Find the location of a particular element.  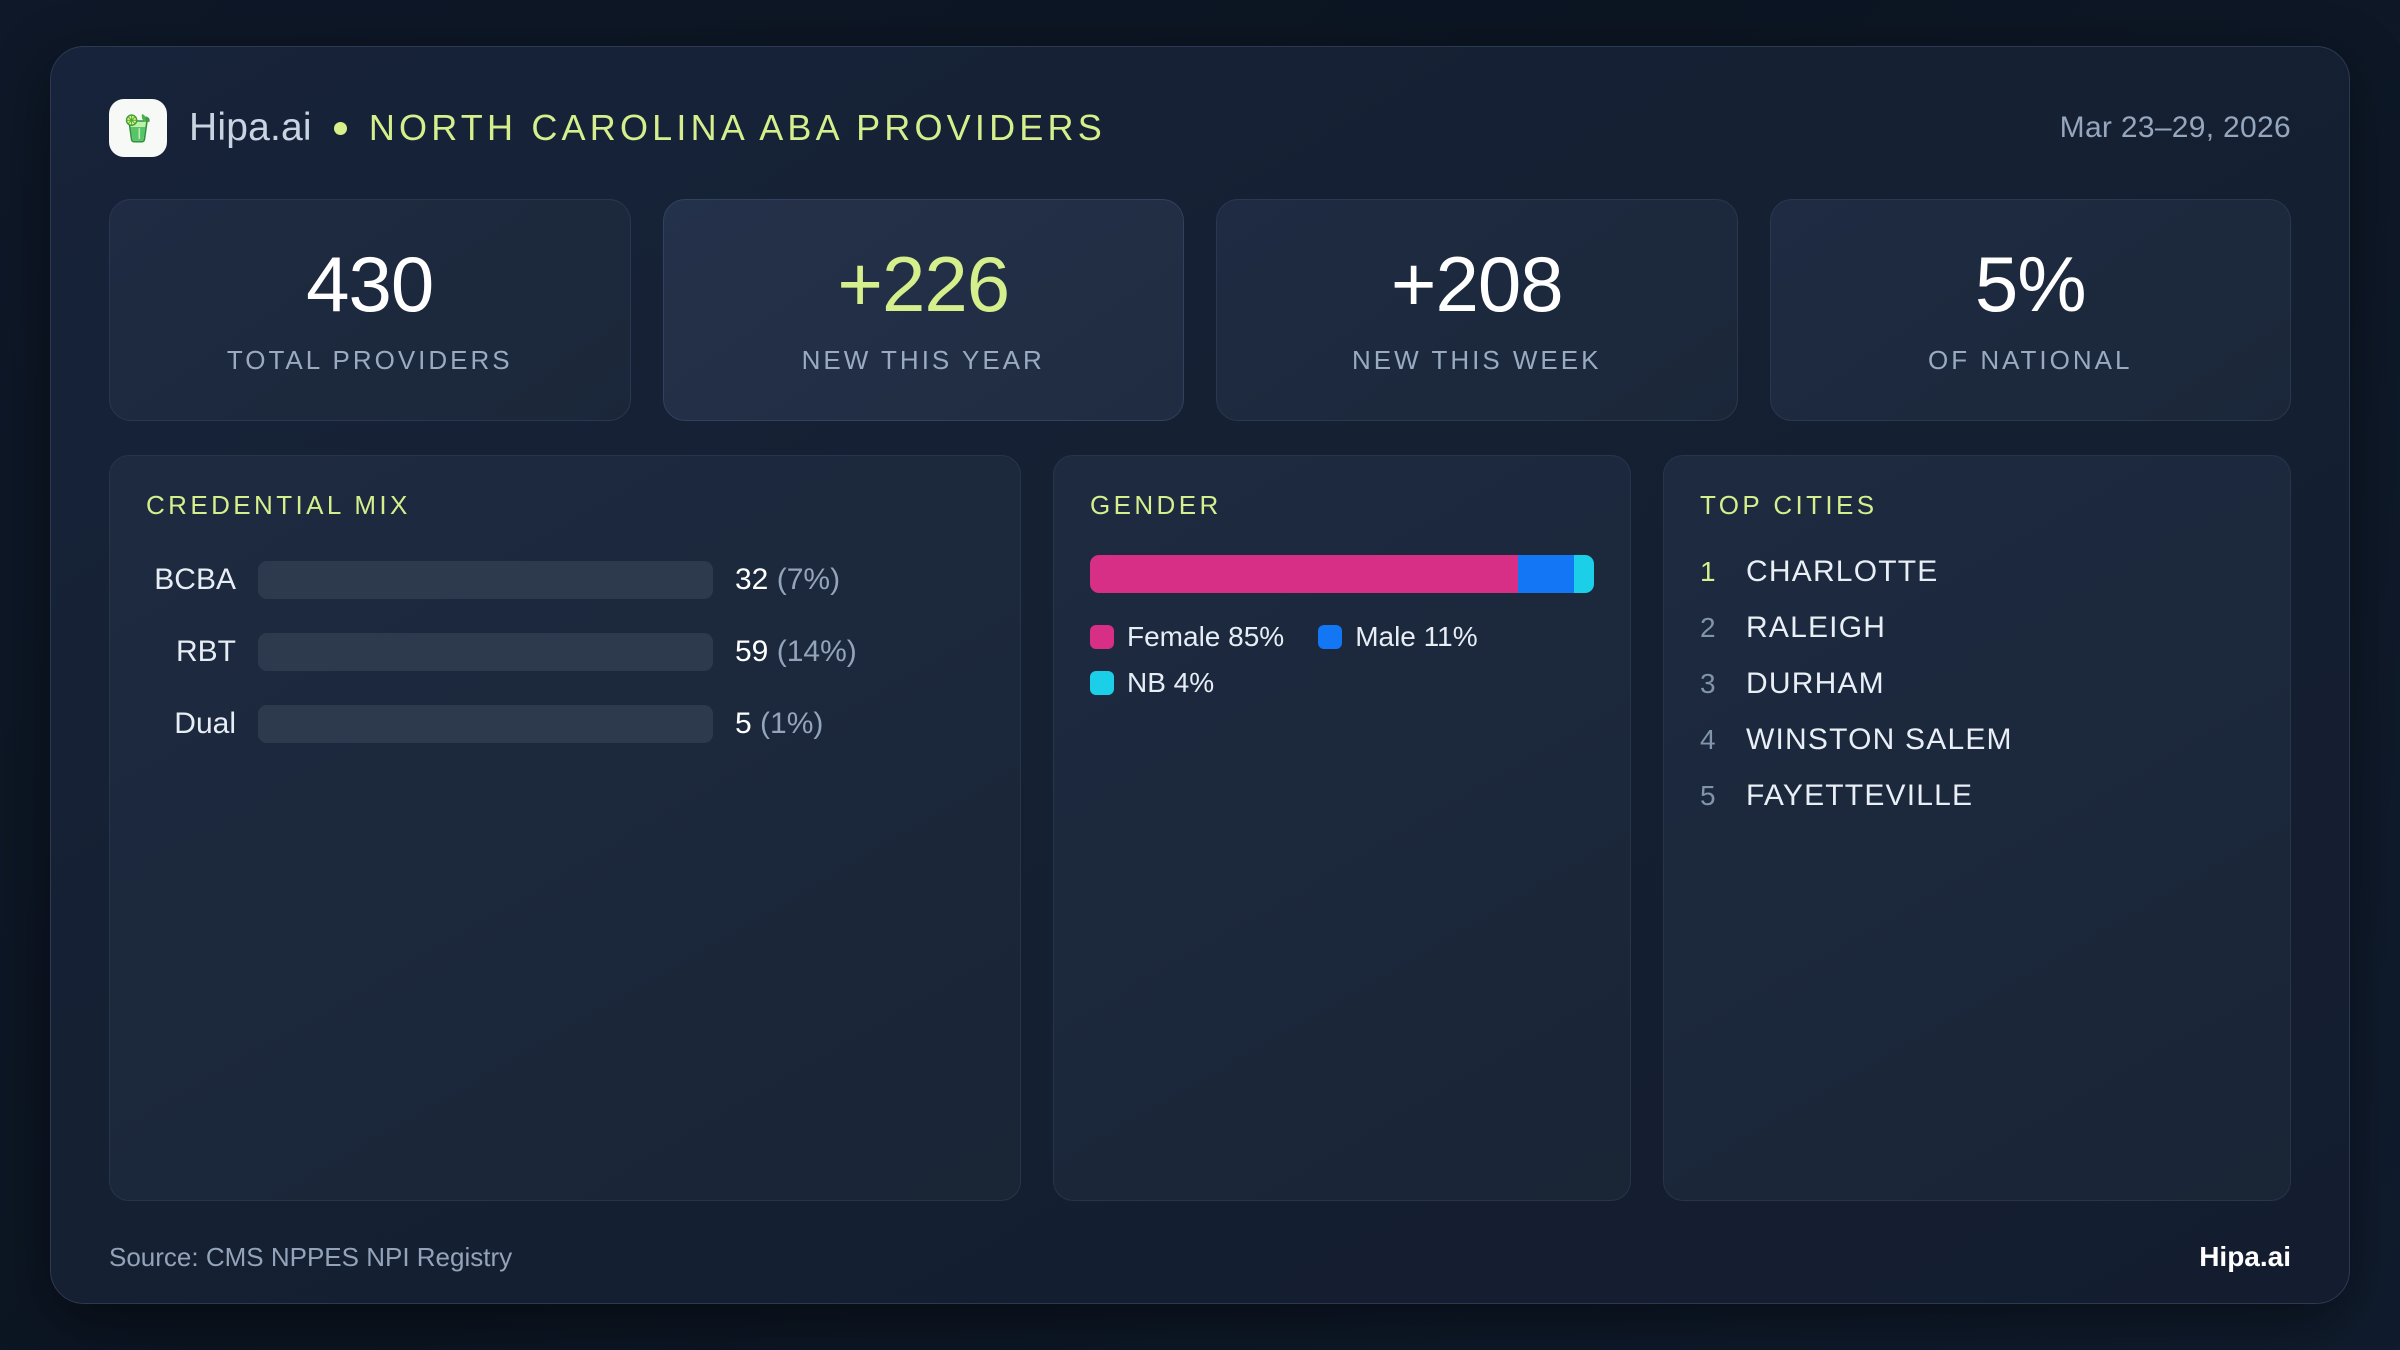

gender-legend: Female 85% Male 11% NB 4% is located at coordinates (1342, 660).